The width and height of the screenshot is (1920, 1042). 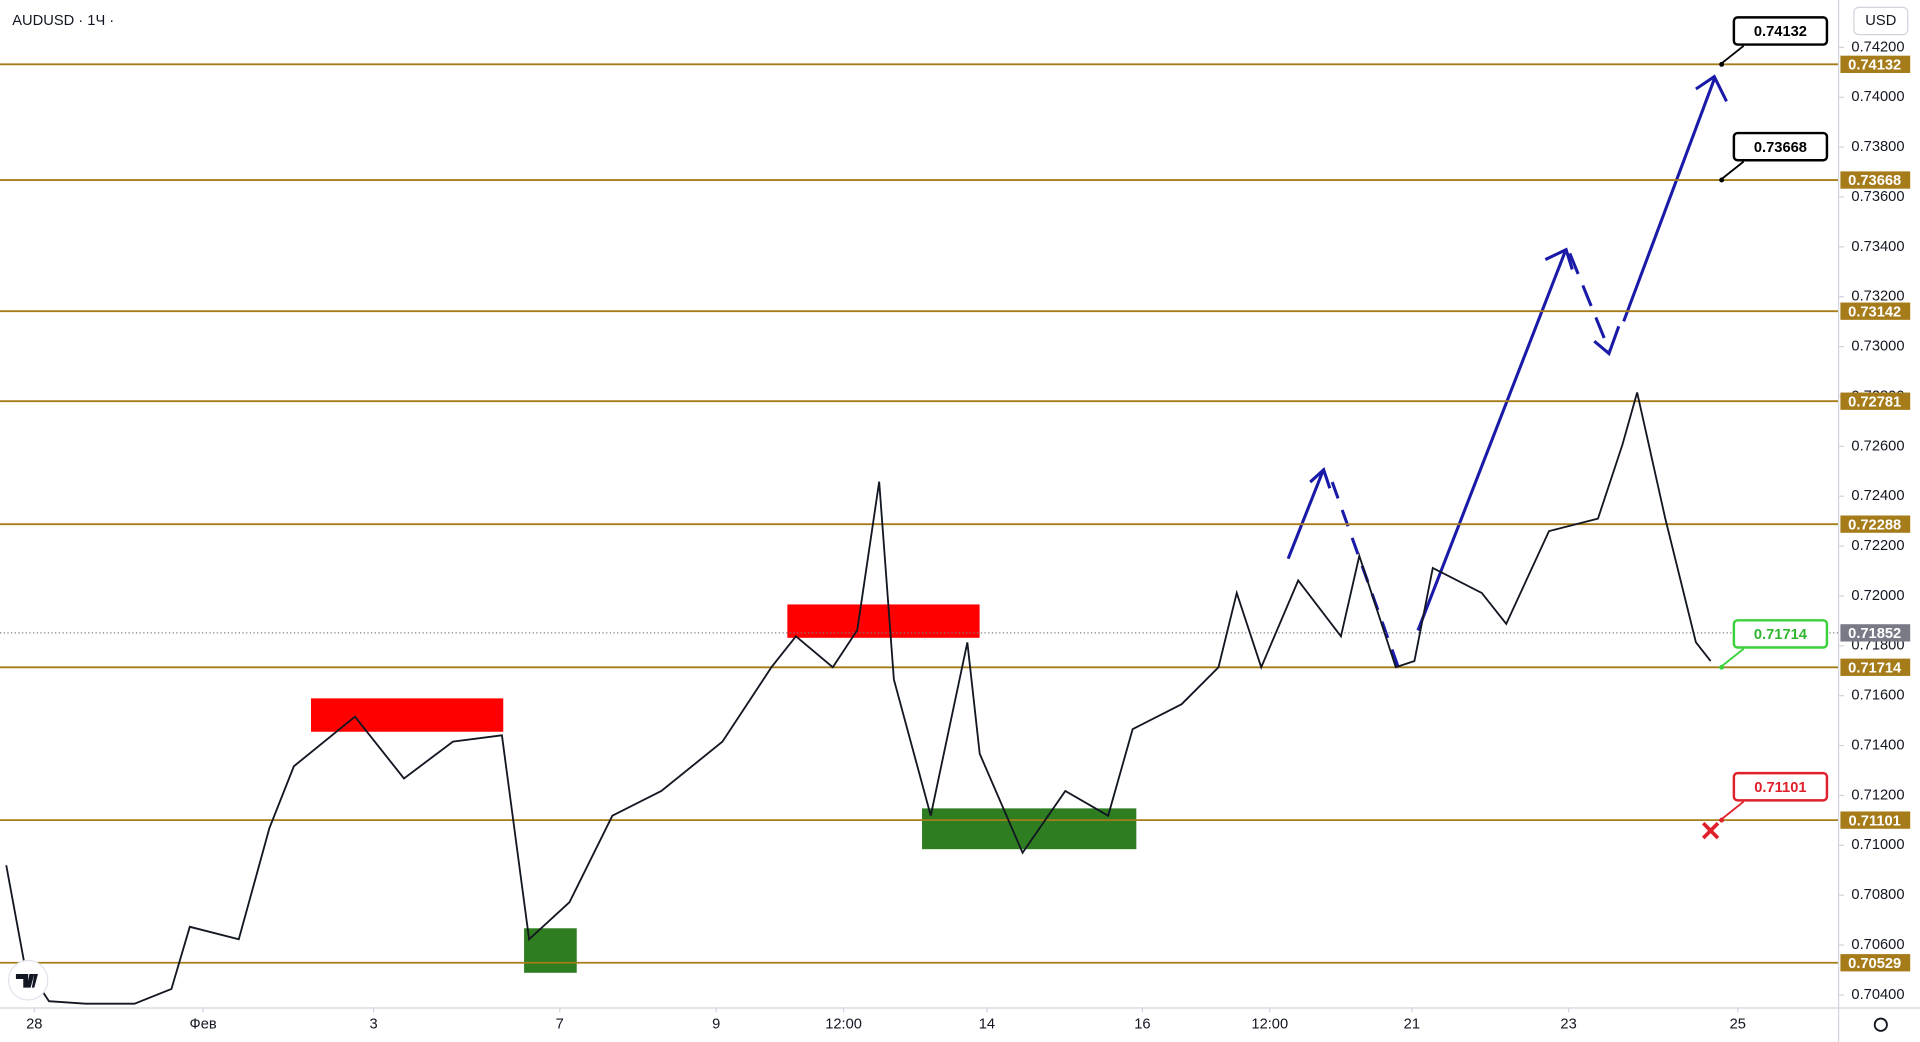 I want to click on logo-mark, so click(x=26, y=981).